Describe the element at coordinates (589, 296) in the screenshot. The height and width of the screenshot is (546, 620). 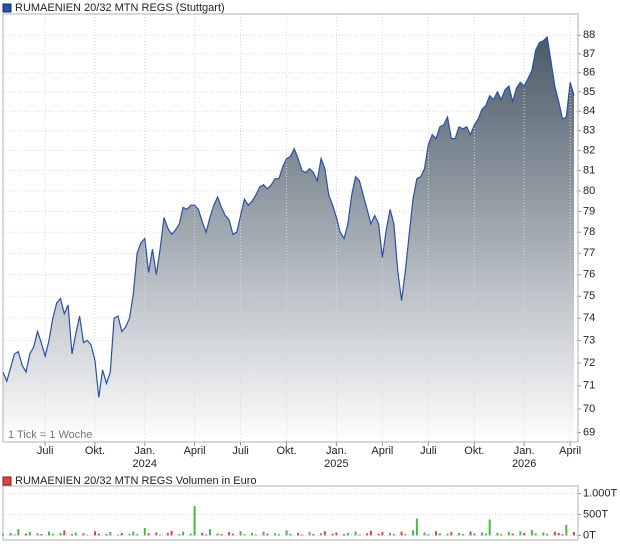
I see `y-tick-label: 75` at that location.